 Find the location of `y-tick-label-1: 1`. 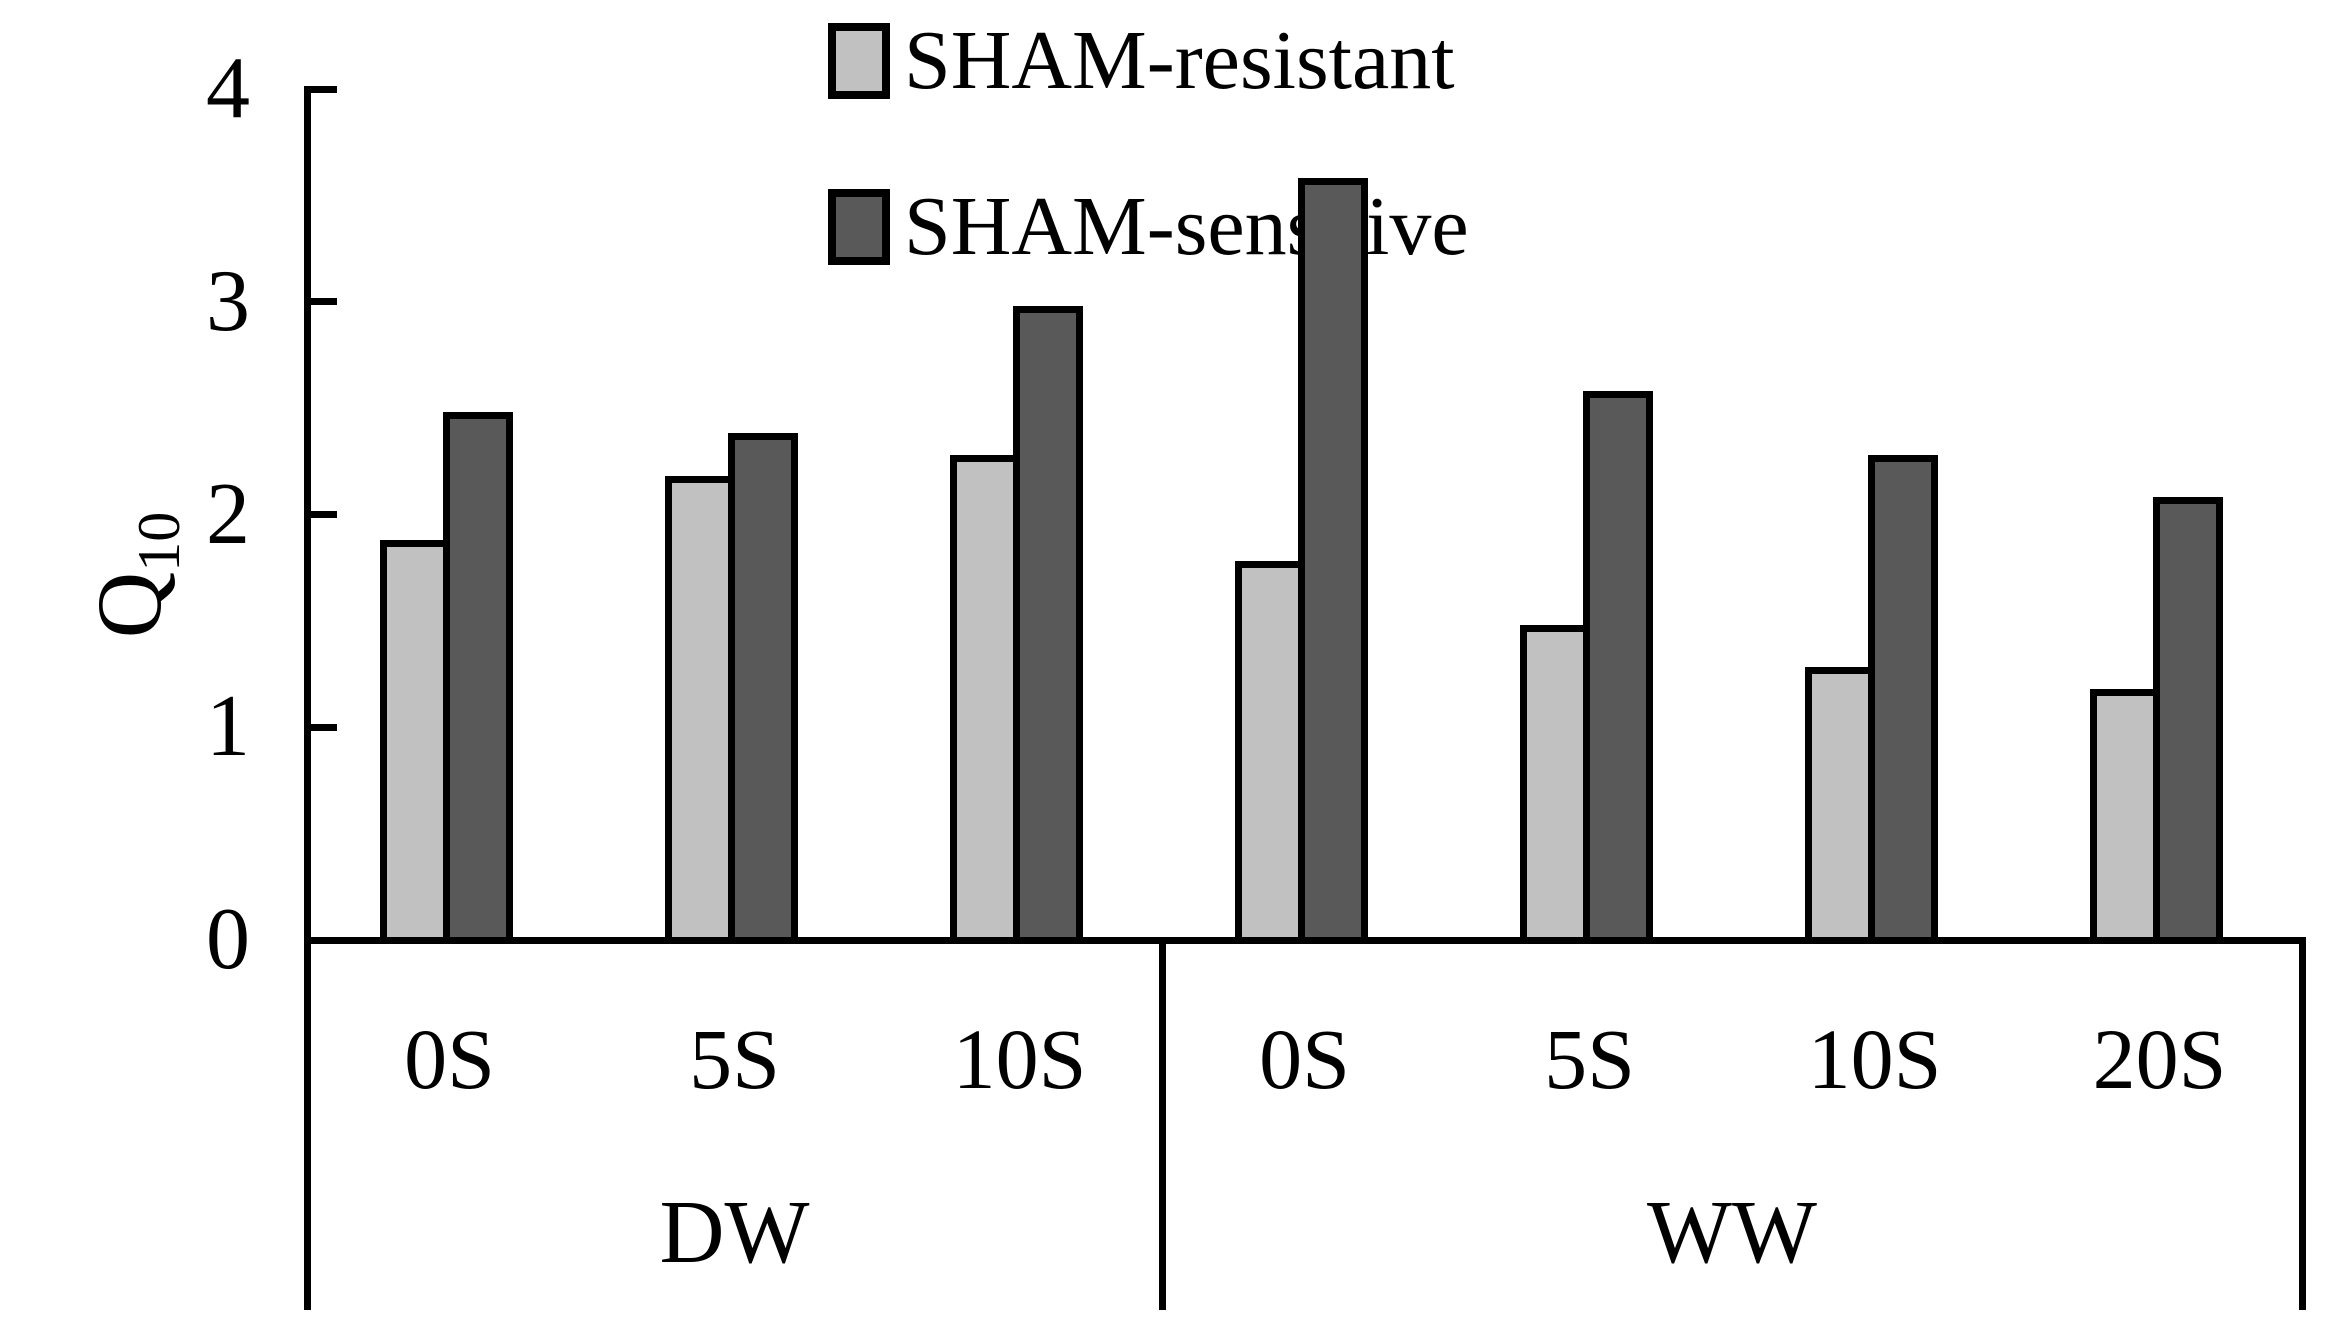

y-tick-label-1: 1 is located at coordinates (228, 727).